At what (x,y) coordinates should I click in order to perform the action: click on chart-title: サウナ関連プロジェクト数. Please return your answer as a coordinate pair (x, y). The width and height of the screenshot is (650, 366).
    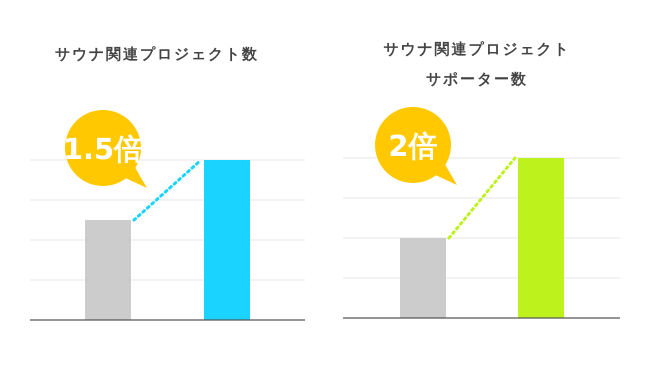
    Looking at the image, I should click on (157, 54).